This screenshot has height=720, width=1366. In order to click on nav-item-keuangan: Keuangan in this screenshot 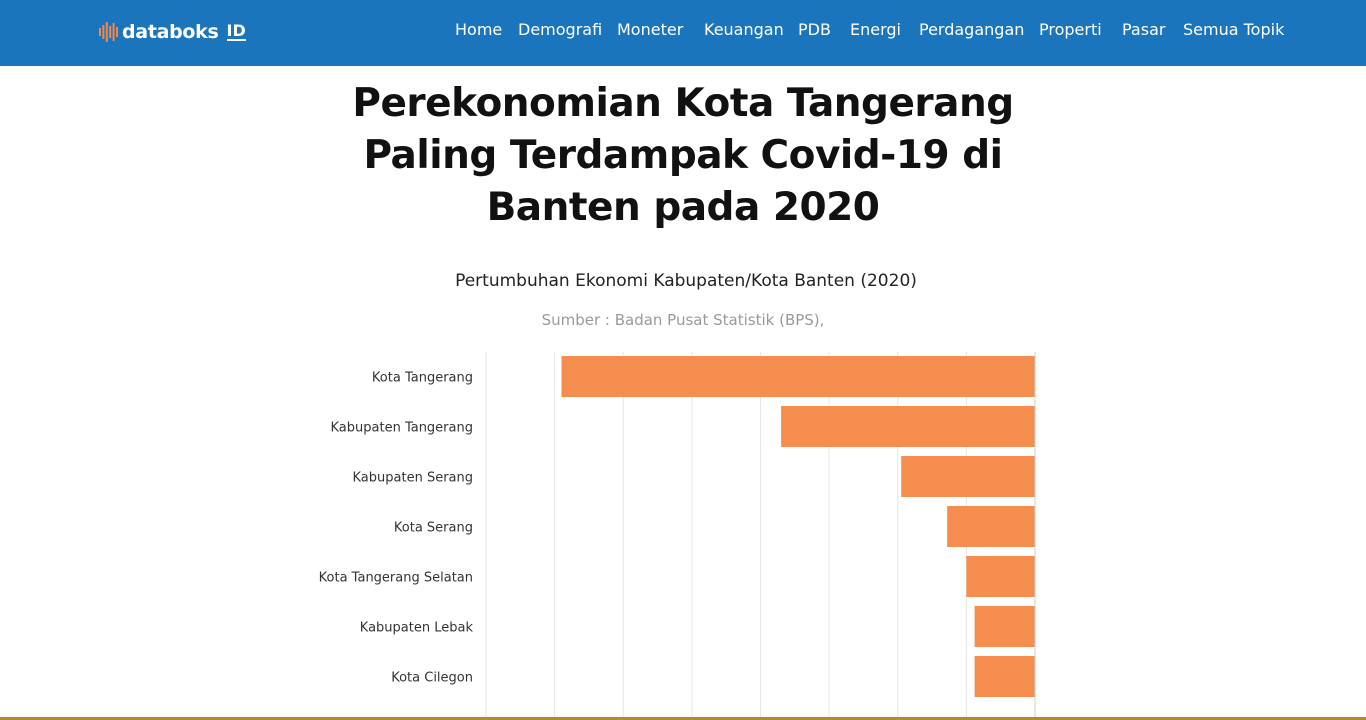, I will do `click(744, 29)`.